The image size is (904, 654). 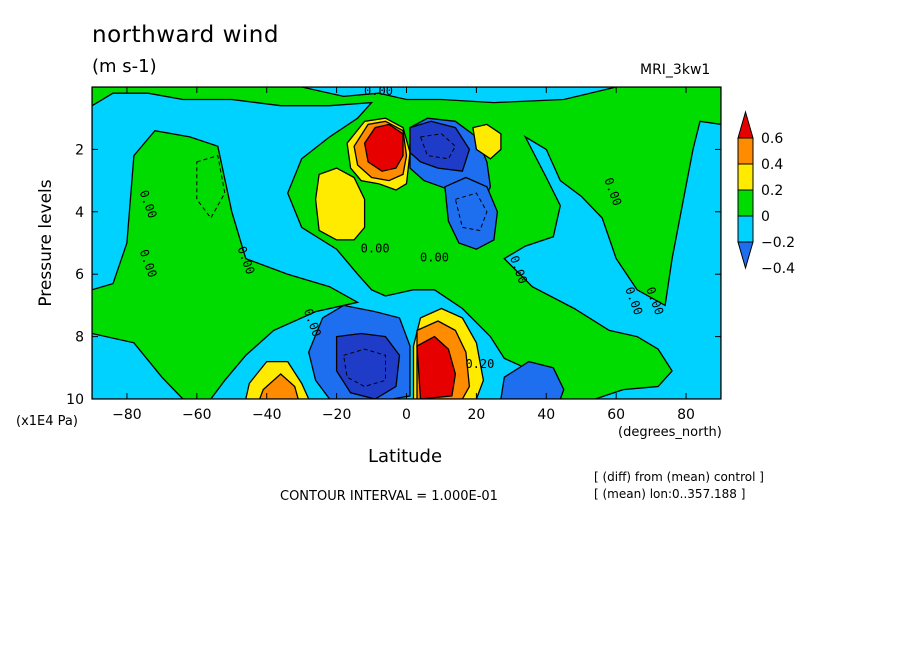 I want to click on mean-note: [ (mean) lon:0..357.188 ], so click(x=670, y=494).